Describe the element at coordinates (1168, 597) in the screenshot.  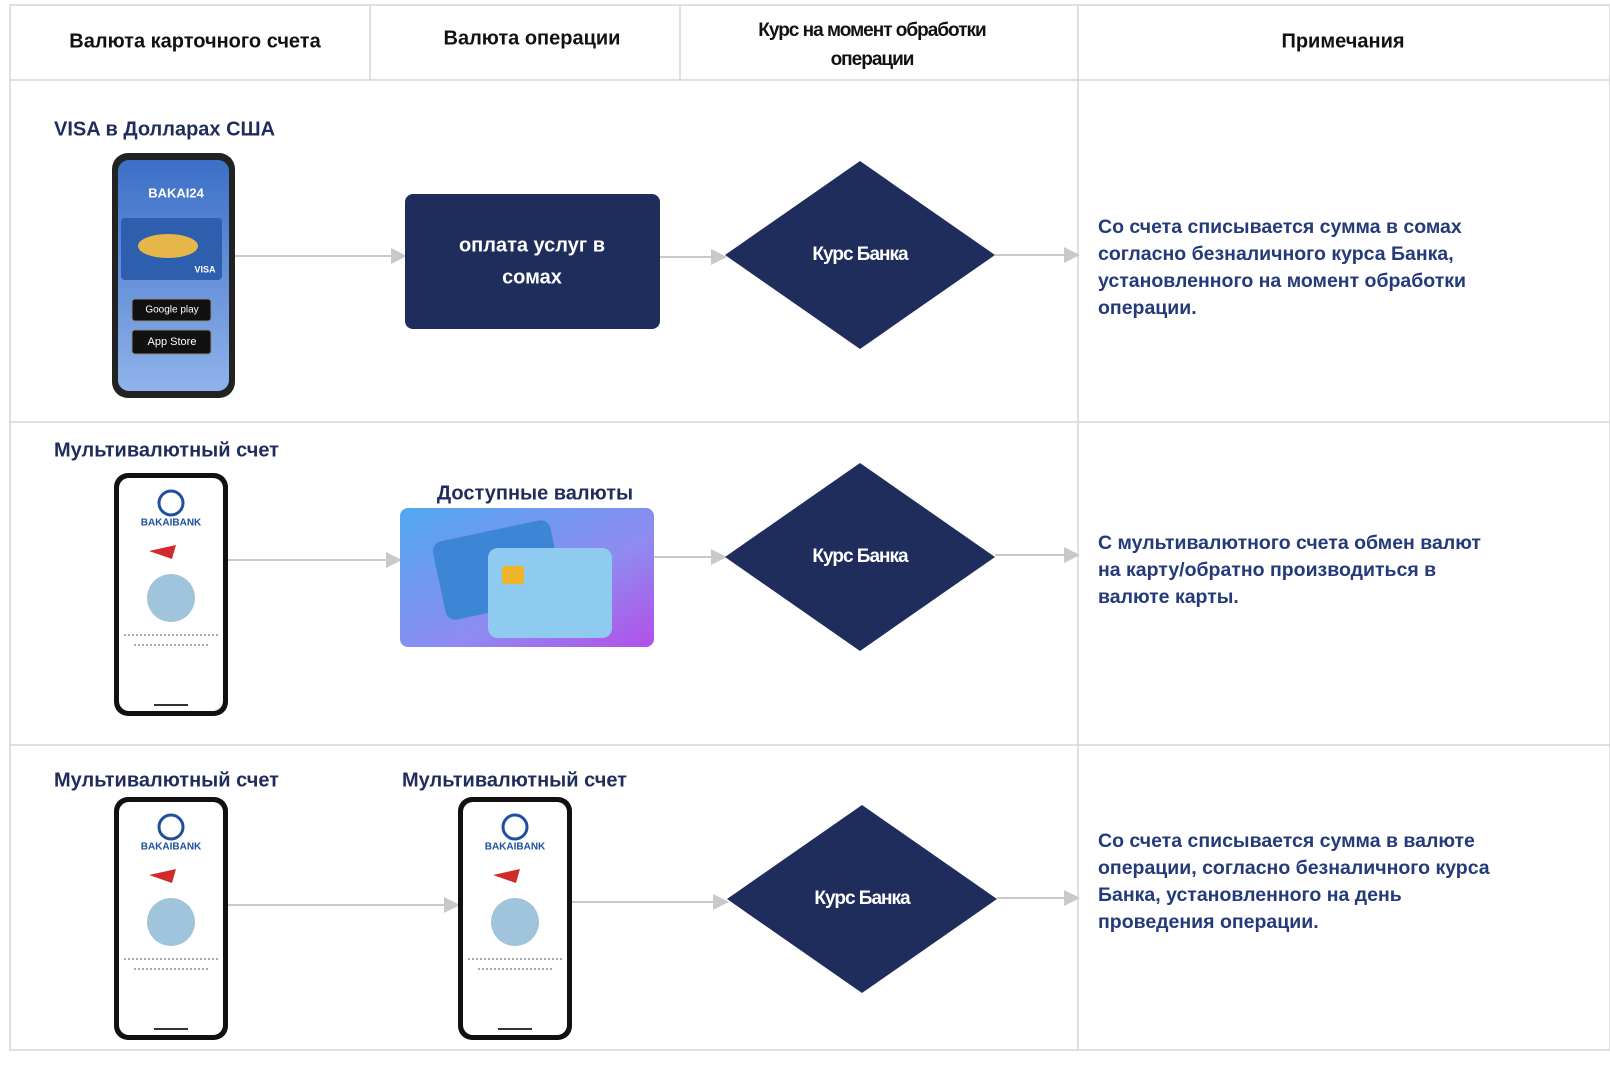
I see `note-line: валюте карты.` at that location.